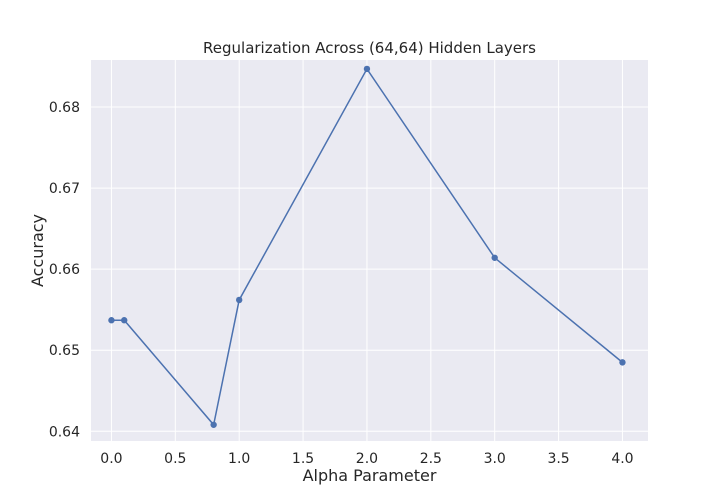 The image size is (720, 504). What do you see at coordinates (558, 459) in the screenshot?
I see `x-tick-label: 3.5` at bounding box center [558, 459].